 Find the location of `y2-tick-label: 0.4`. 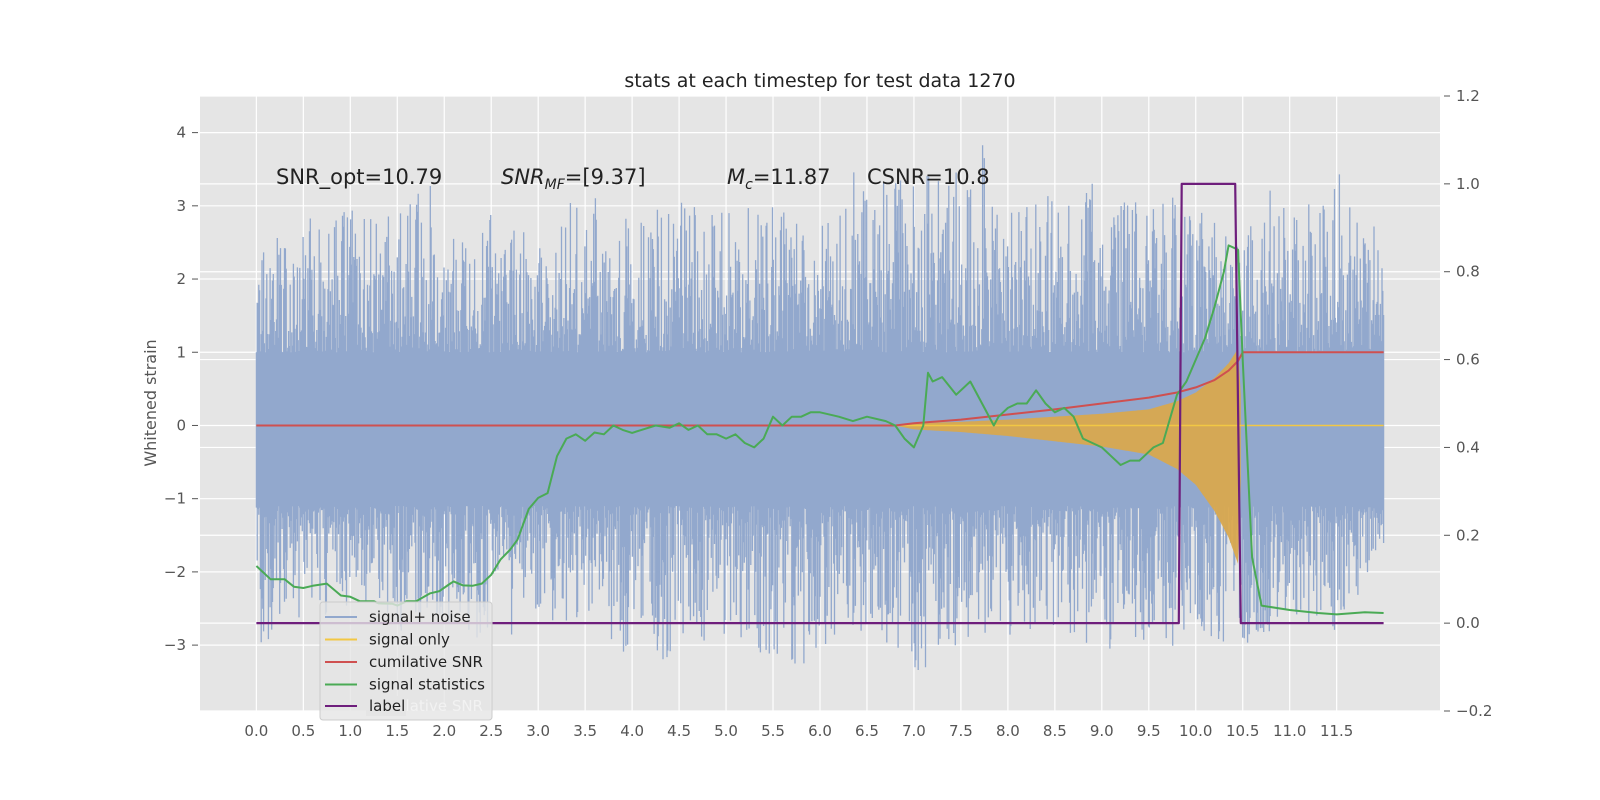

y2-tick-label: 0.4 is located at coordinates (1468, 447).